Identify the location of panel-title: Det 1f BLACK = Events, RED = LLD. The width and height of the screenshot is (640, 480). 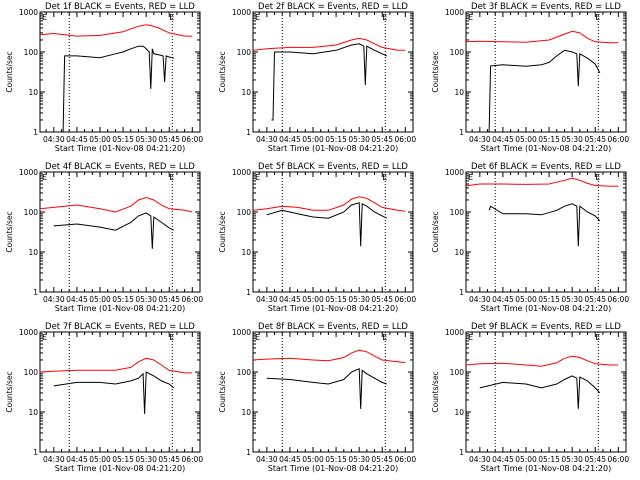
(120, 7).